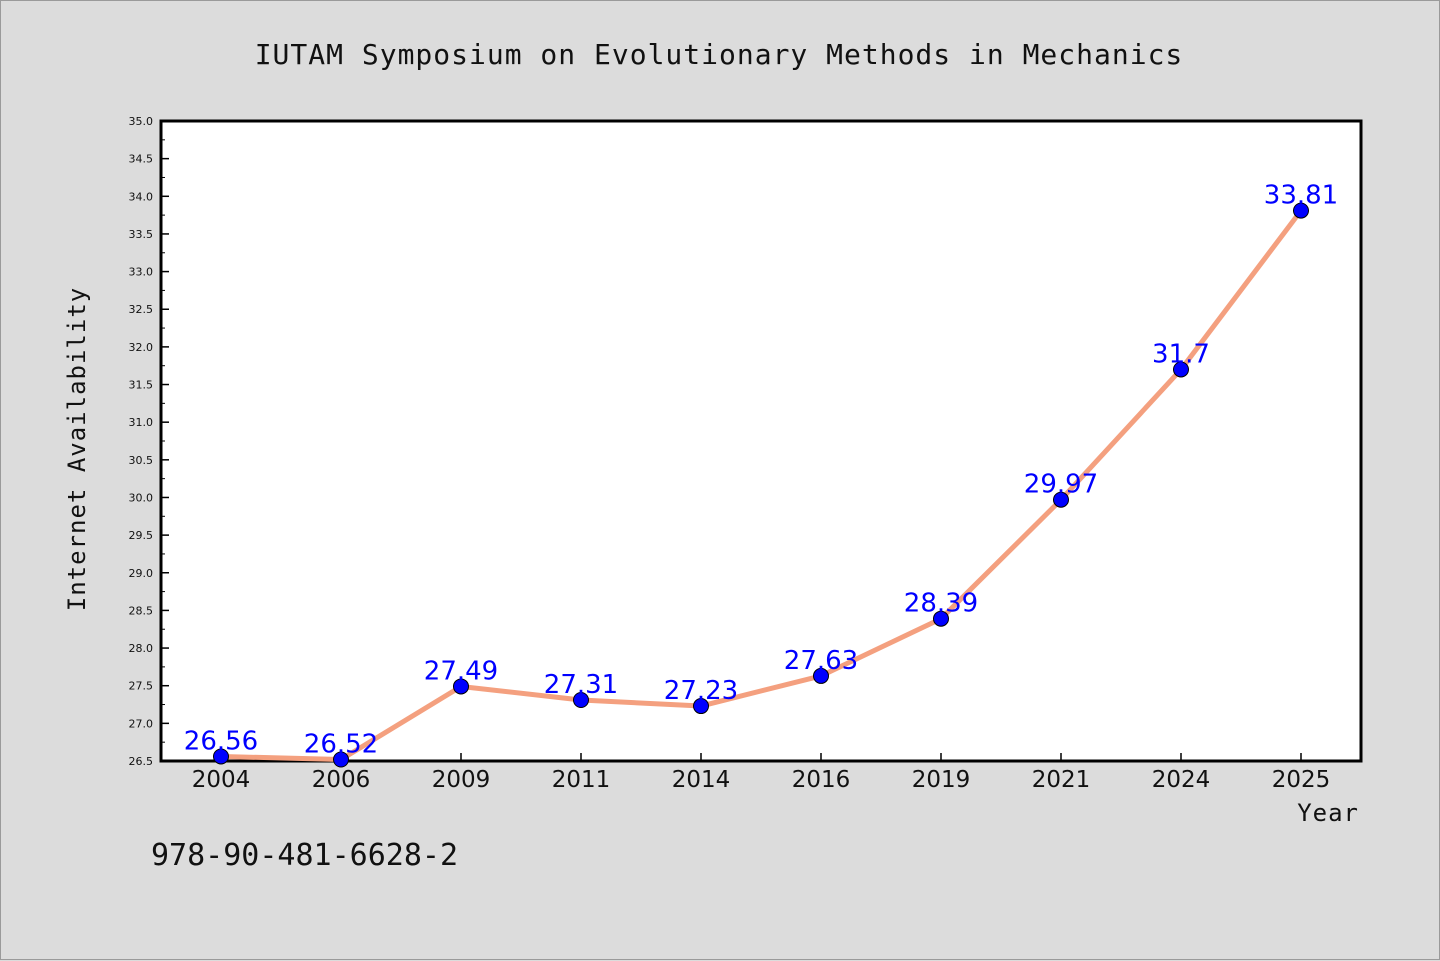 The width and height of the screenshot is (1440, 961). I want to click on data-label: 26.52, so click(341, 744).